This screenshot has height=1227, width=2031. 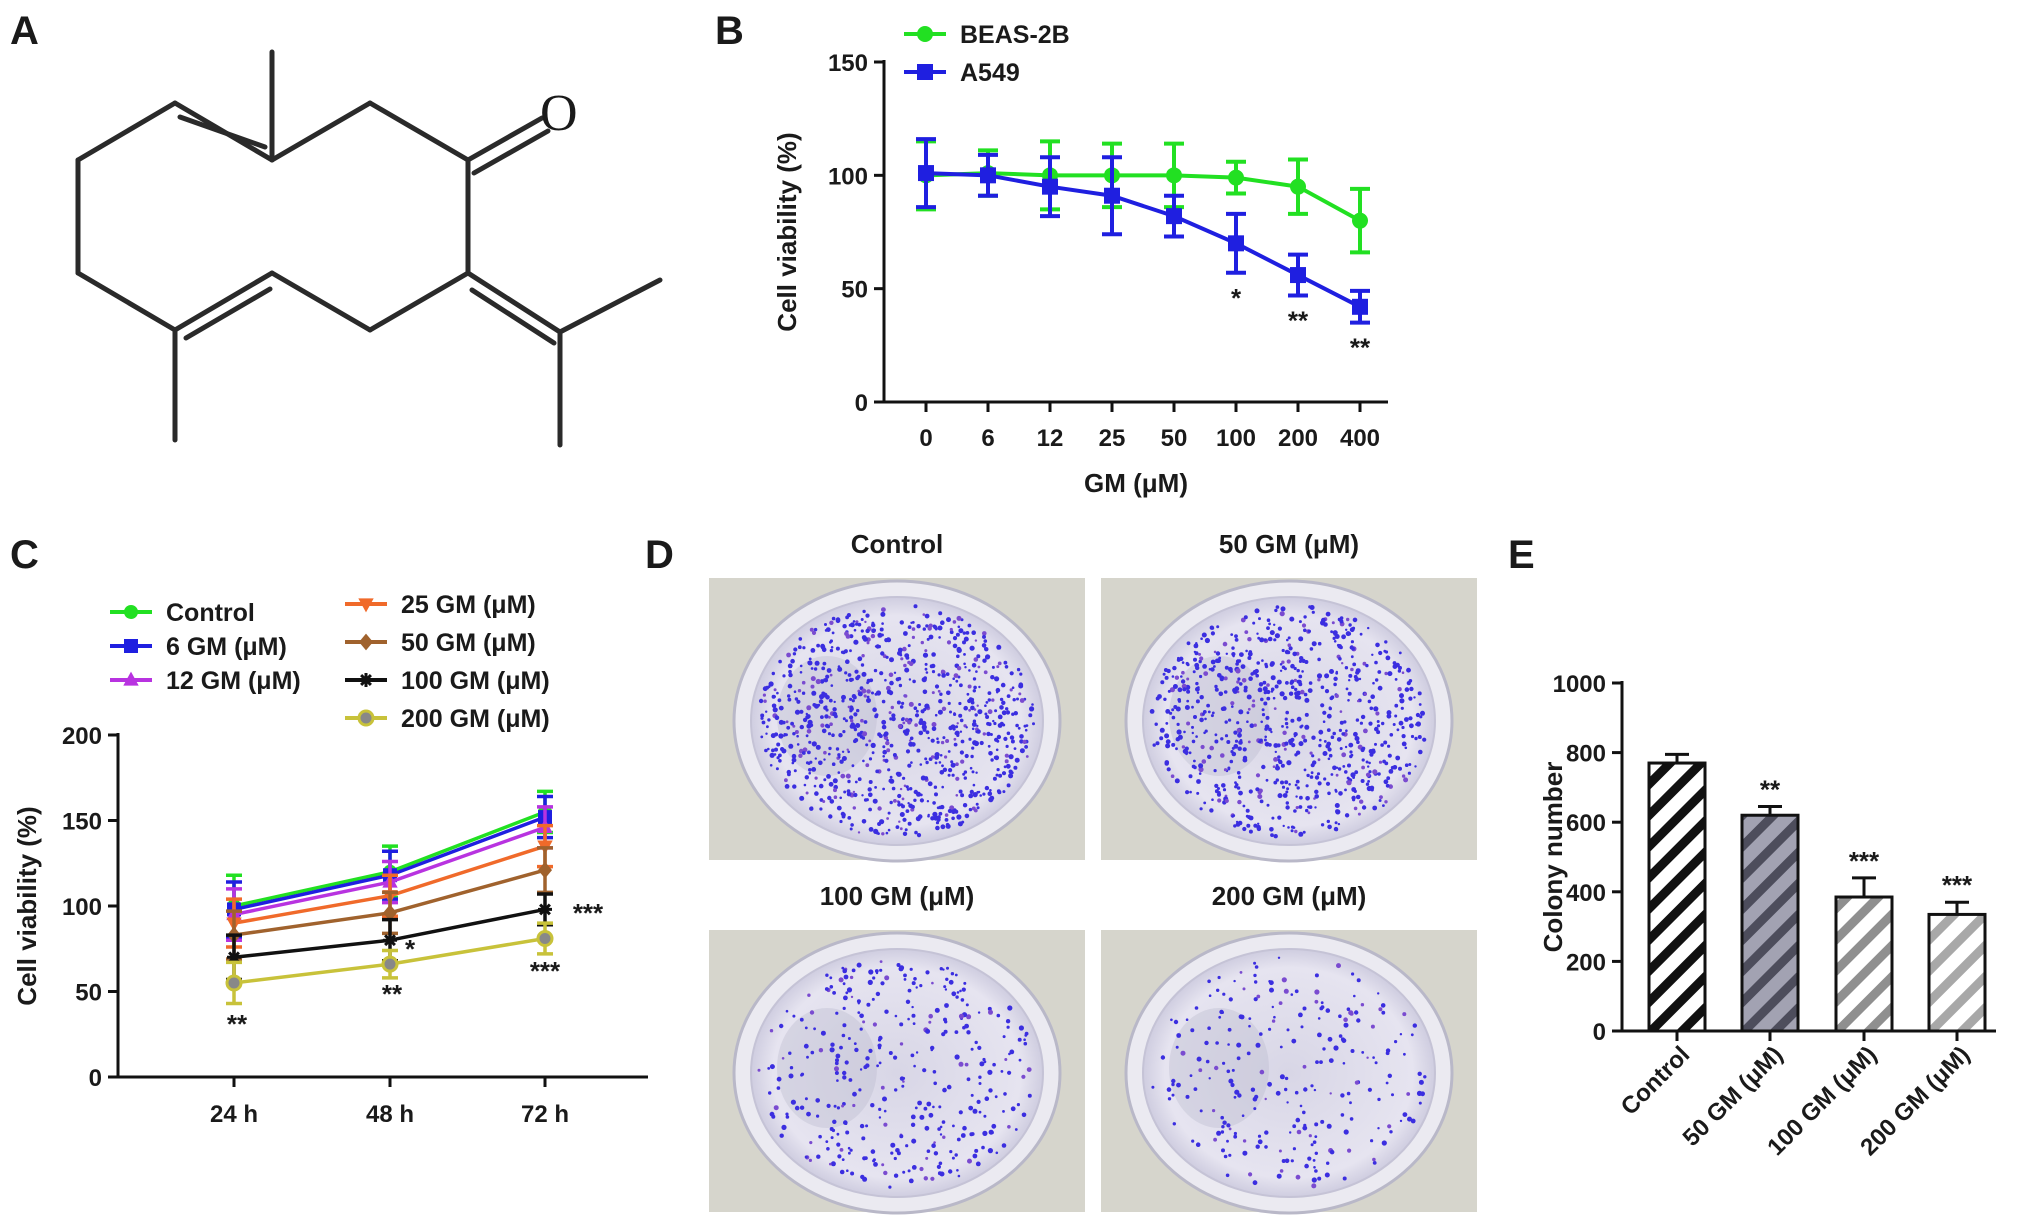 I want to click on legend-label-b: BEAS-2B, so click(x=1015, y=35).